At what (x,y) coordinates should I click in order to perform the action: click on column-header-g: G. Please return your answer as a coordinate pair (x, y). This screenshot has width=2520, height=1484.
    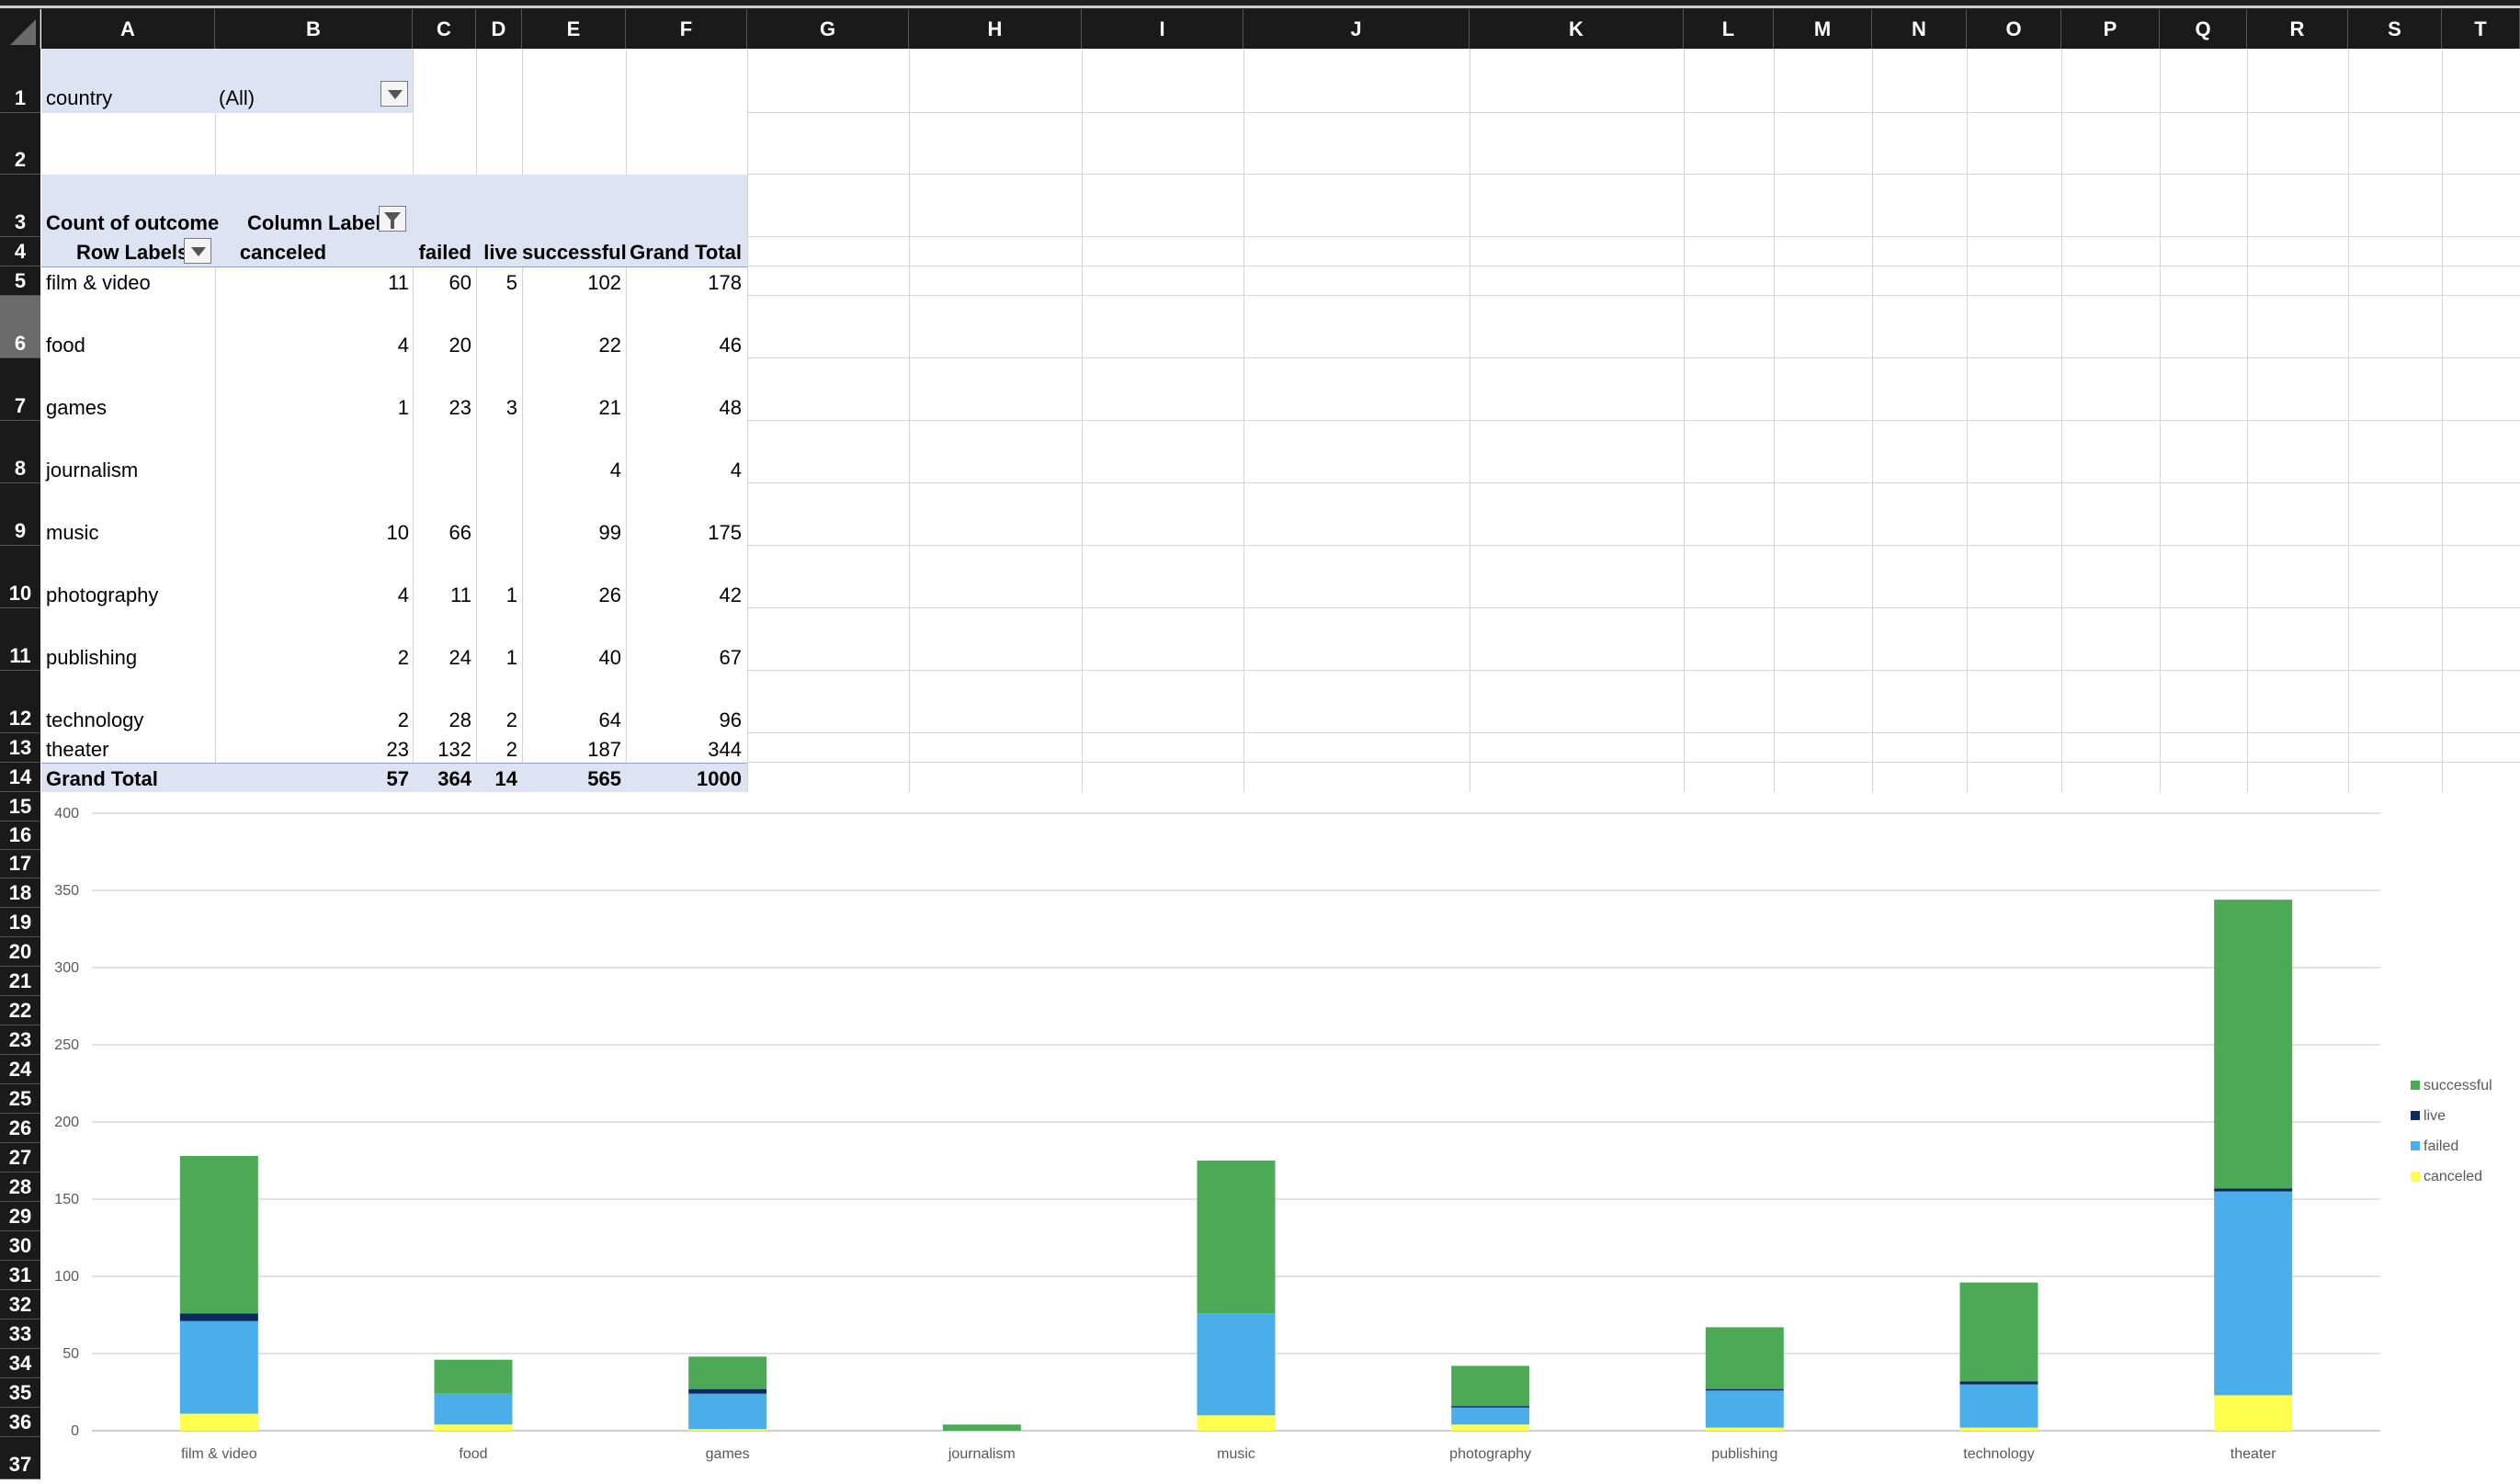
    Looking at the image, I should click on (828, 29).